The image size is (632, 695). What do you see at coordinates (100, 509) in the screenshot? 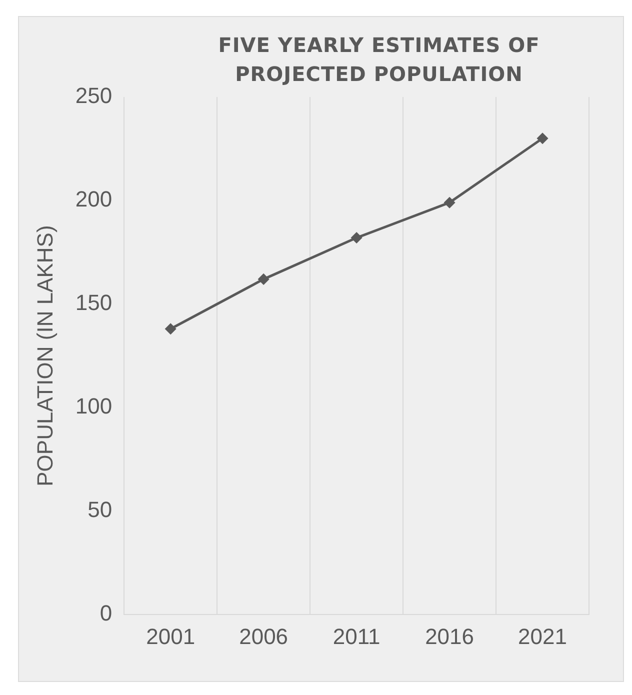
I see `y-tick-label: 50` at bounding box center [100, 509].